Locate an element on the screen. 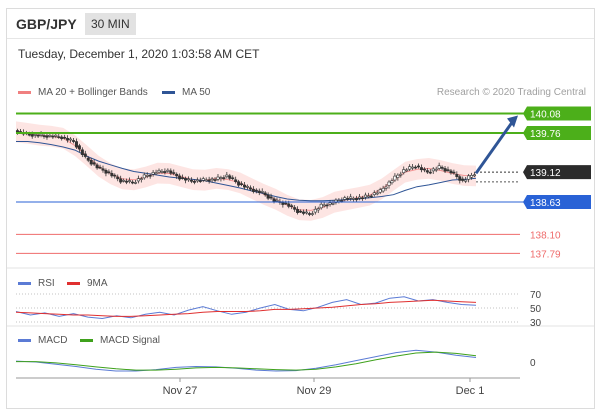 The image size is (595, 413). legend-rsi-ma: 9MA is located at coordinates (87, 283).